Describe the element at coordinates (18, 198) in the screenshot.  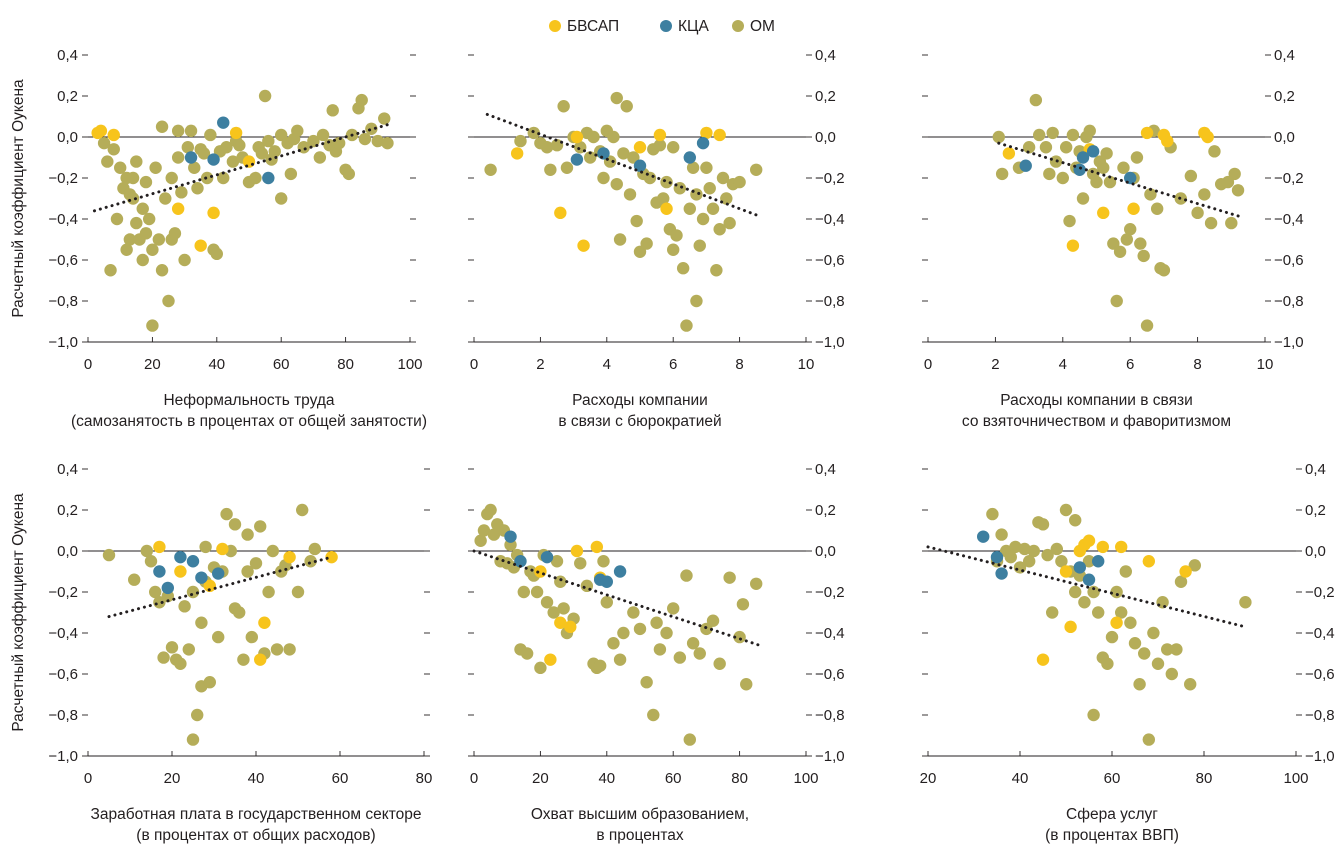
I see `y-axis-title: Расчетный коэффициент Оукена` at that location.